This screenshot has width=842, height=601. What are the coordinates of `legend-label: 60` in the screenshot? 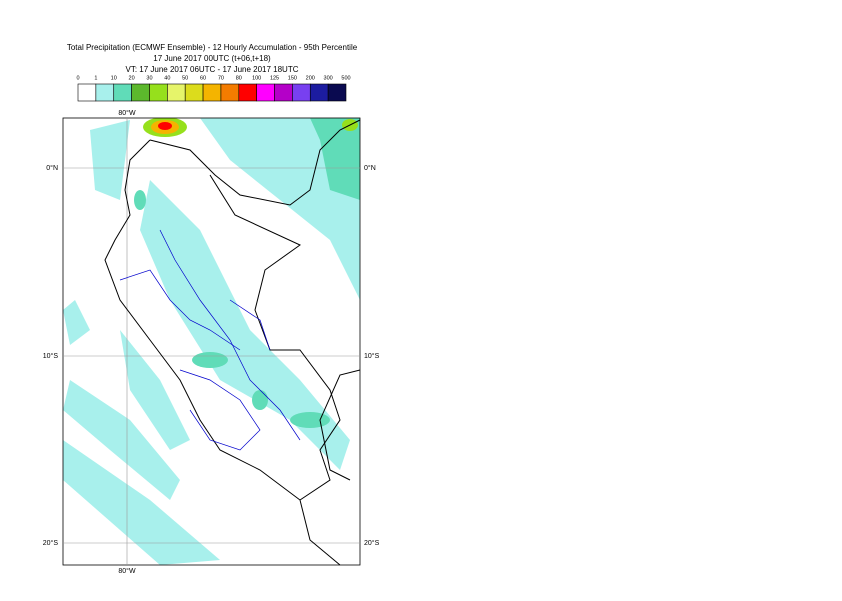 It's located at (203, 78).